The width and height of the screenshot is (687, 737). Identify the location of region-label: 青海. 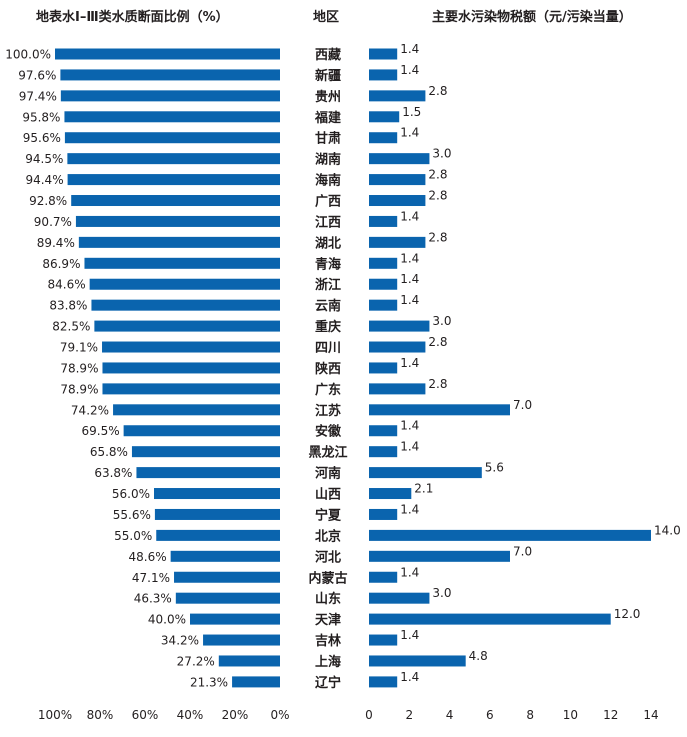
(328, 264).